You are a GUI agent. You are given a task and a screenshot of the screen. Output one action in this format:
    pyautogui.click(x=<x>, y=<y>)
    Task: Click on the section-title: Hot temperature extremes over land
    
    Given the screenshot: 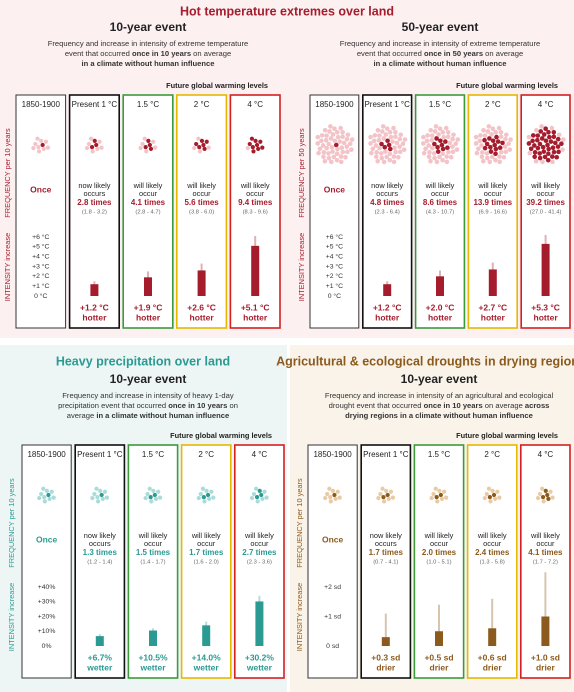 What is the action you would take?
    pyautogui.click(x=287, y=11)
    